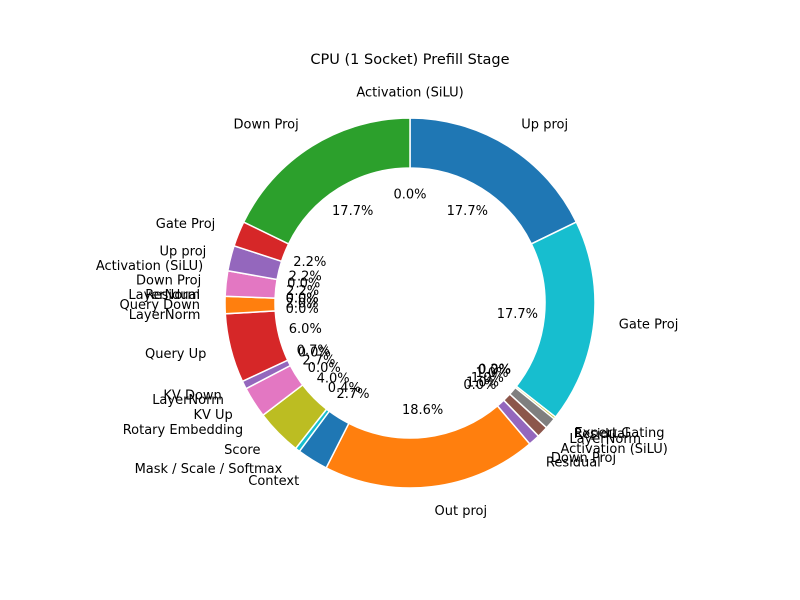 The height and width of the screenshot is (600, 800). What do you see at coordinates (314, 353) in the screenshot?
I see `slice-percent-15: 0.0%` at bounding box center [314, 353].